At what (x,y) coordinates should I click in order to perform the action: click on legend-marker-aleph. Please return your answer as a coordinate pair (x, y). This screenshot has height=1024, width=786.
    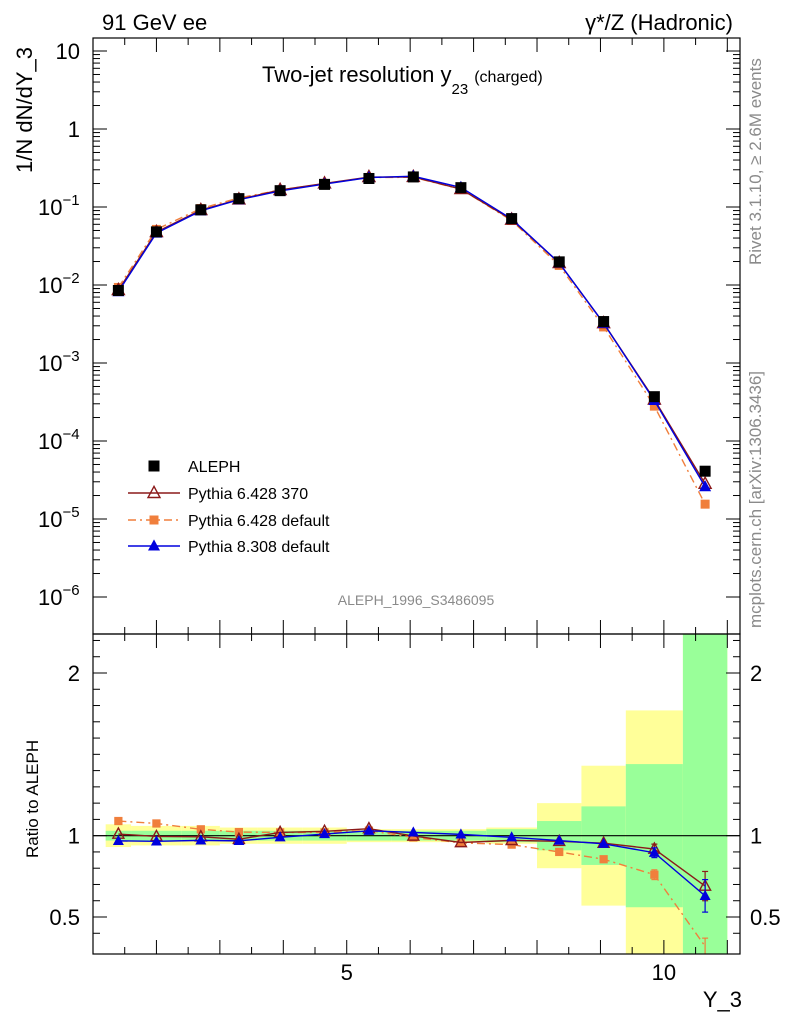
    Looking at the image, I should click on (154, 466).